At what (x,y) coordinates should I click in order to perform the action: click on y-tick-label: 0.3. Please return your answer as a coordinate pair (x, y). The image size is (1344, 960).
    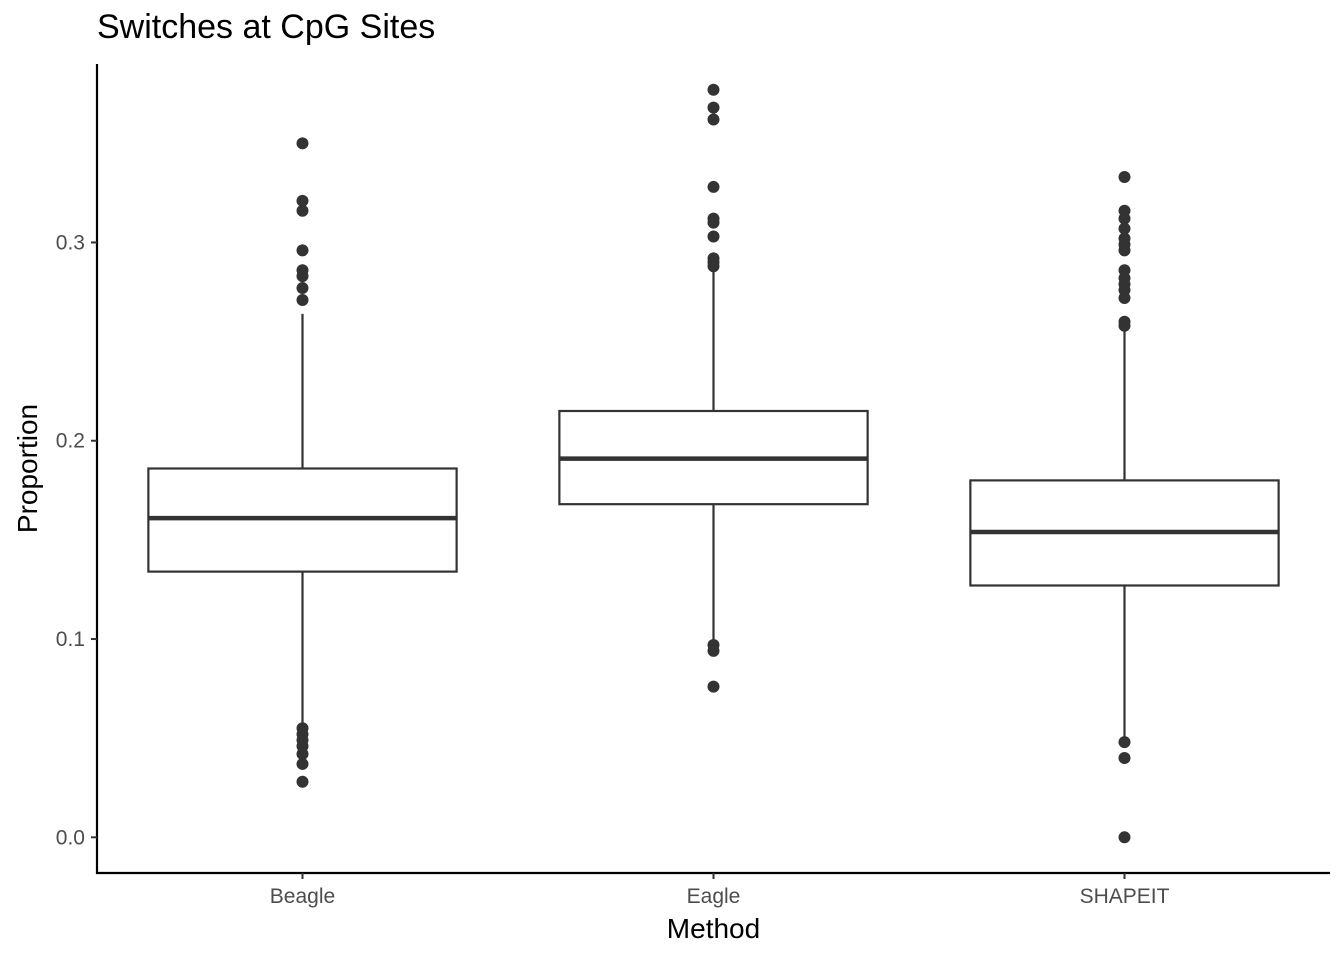
    Looking at the image, I should click on (70, 242).